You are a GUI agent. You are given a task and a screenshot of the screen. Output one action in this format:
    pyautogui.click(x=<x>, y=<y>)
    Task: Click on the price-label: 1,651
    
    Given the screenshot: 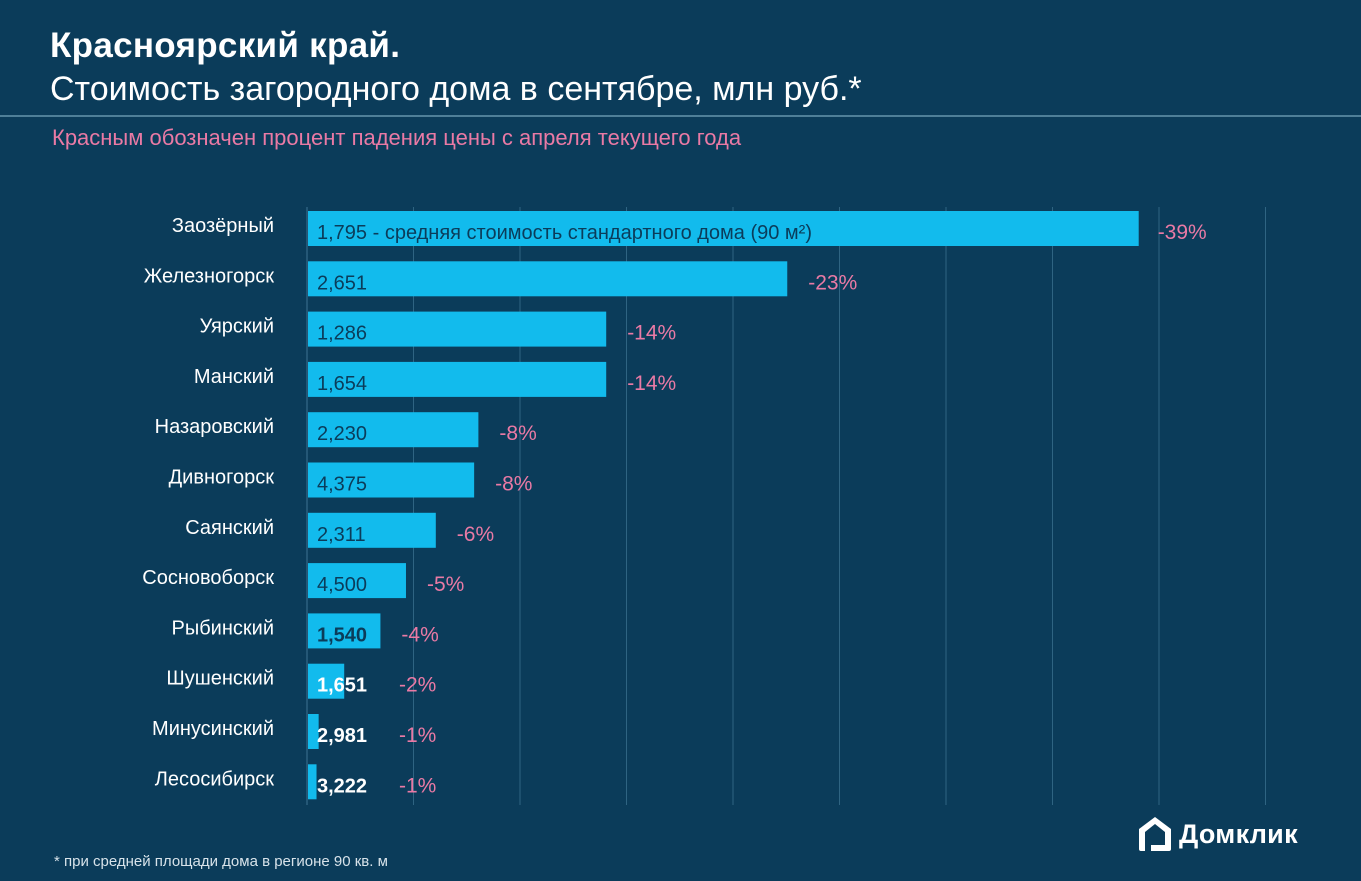 What is the action you would take?
    pyautogui.click(x=342, y=686)
    